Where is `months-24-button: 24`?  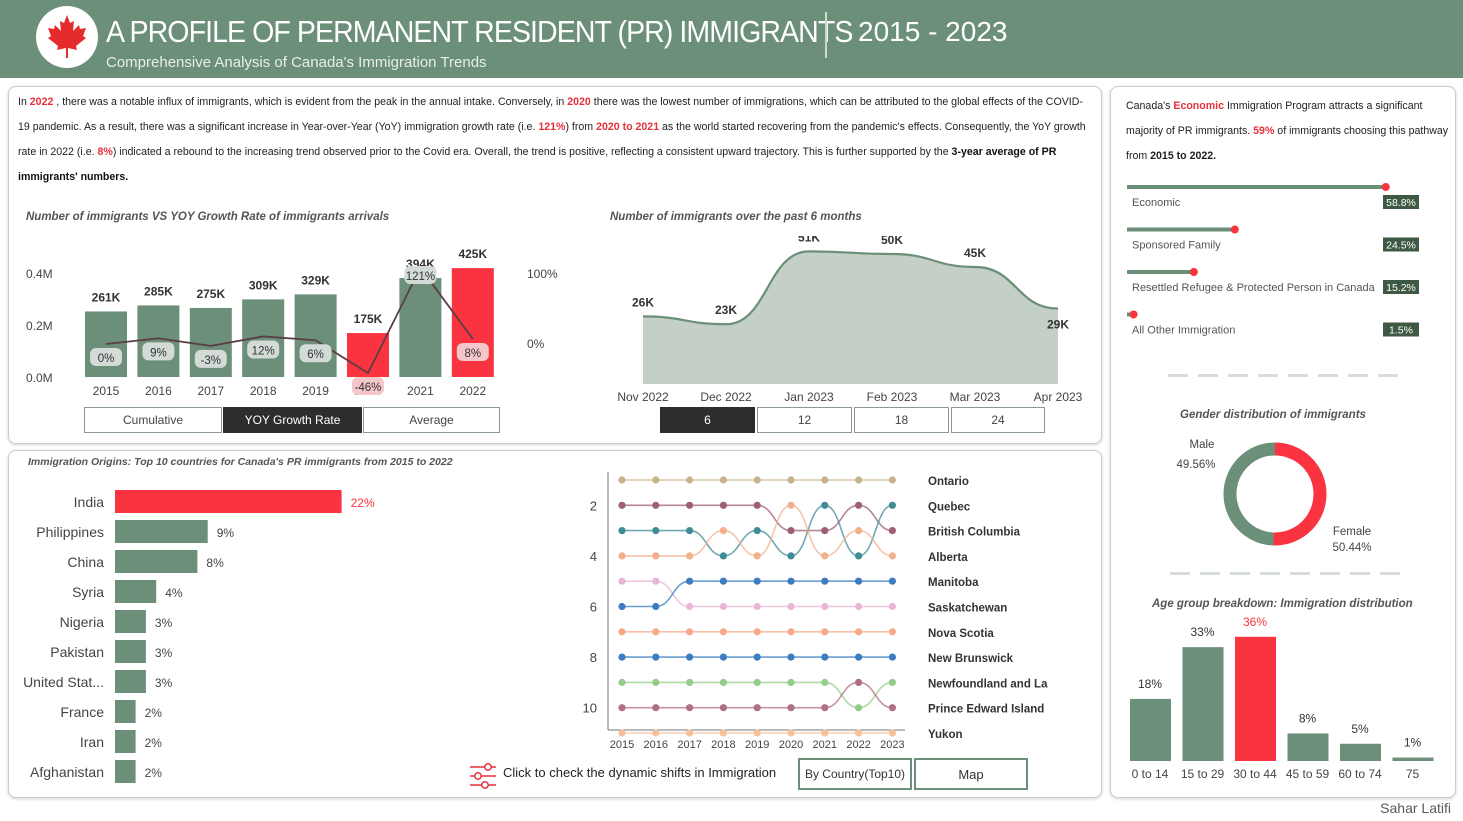 months-24-button: 24 is located at coordinates (998, 420).